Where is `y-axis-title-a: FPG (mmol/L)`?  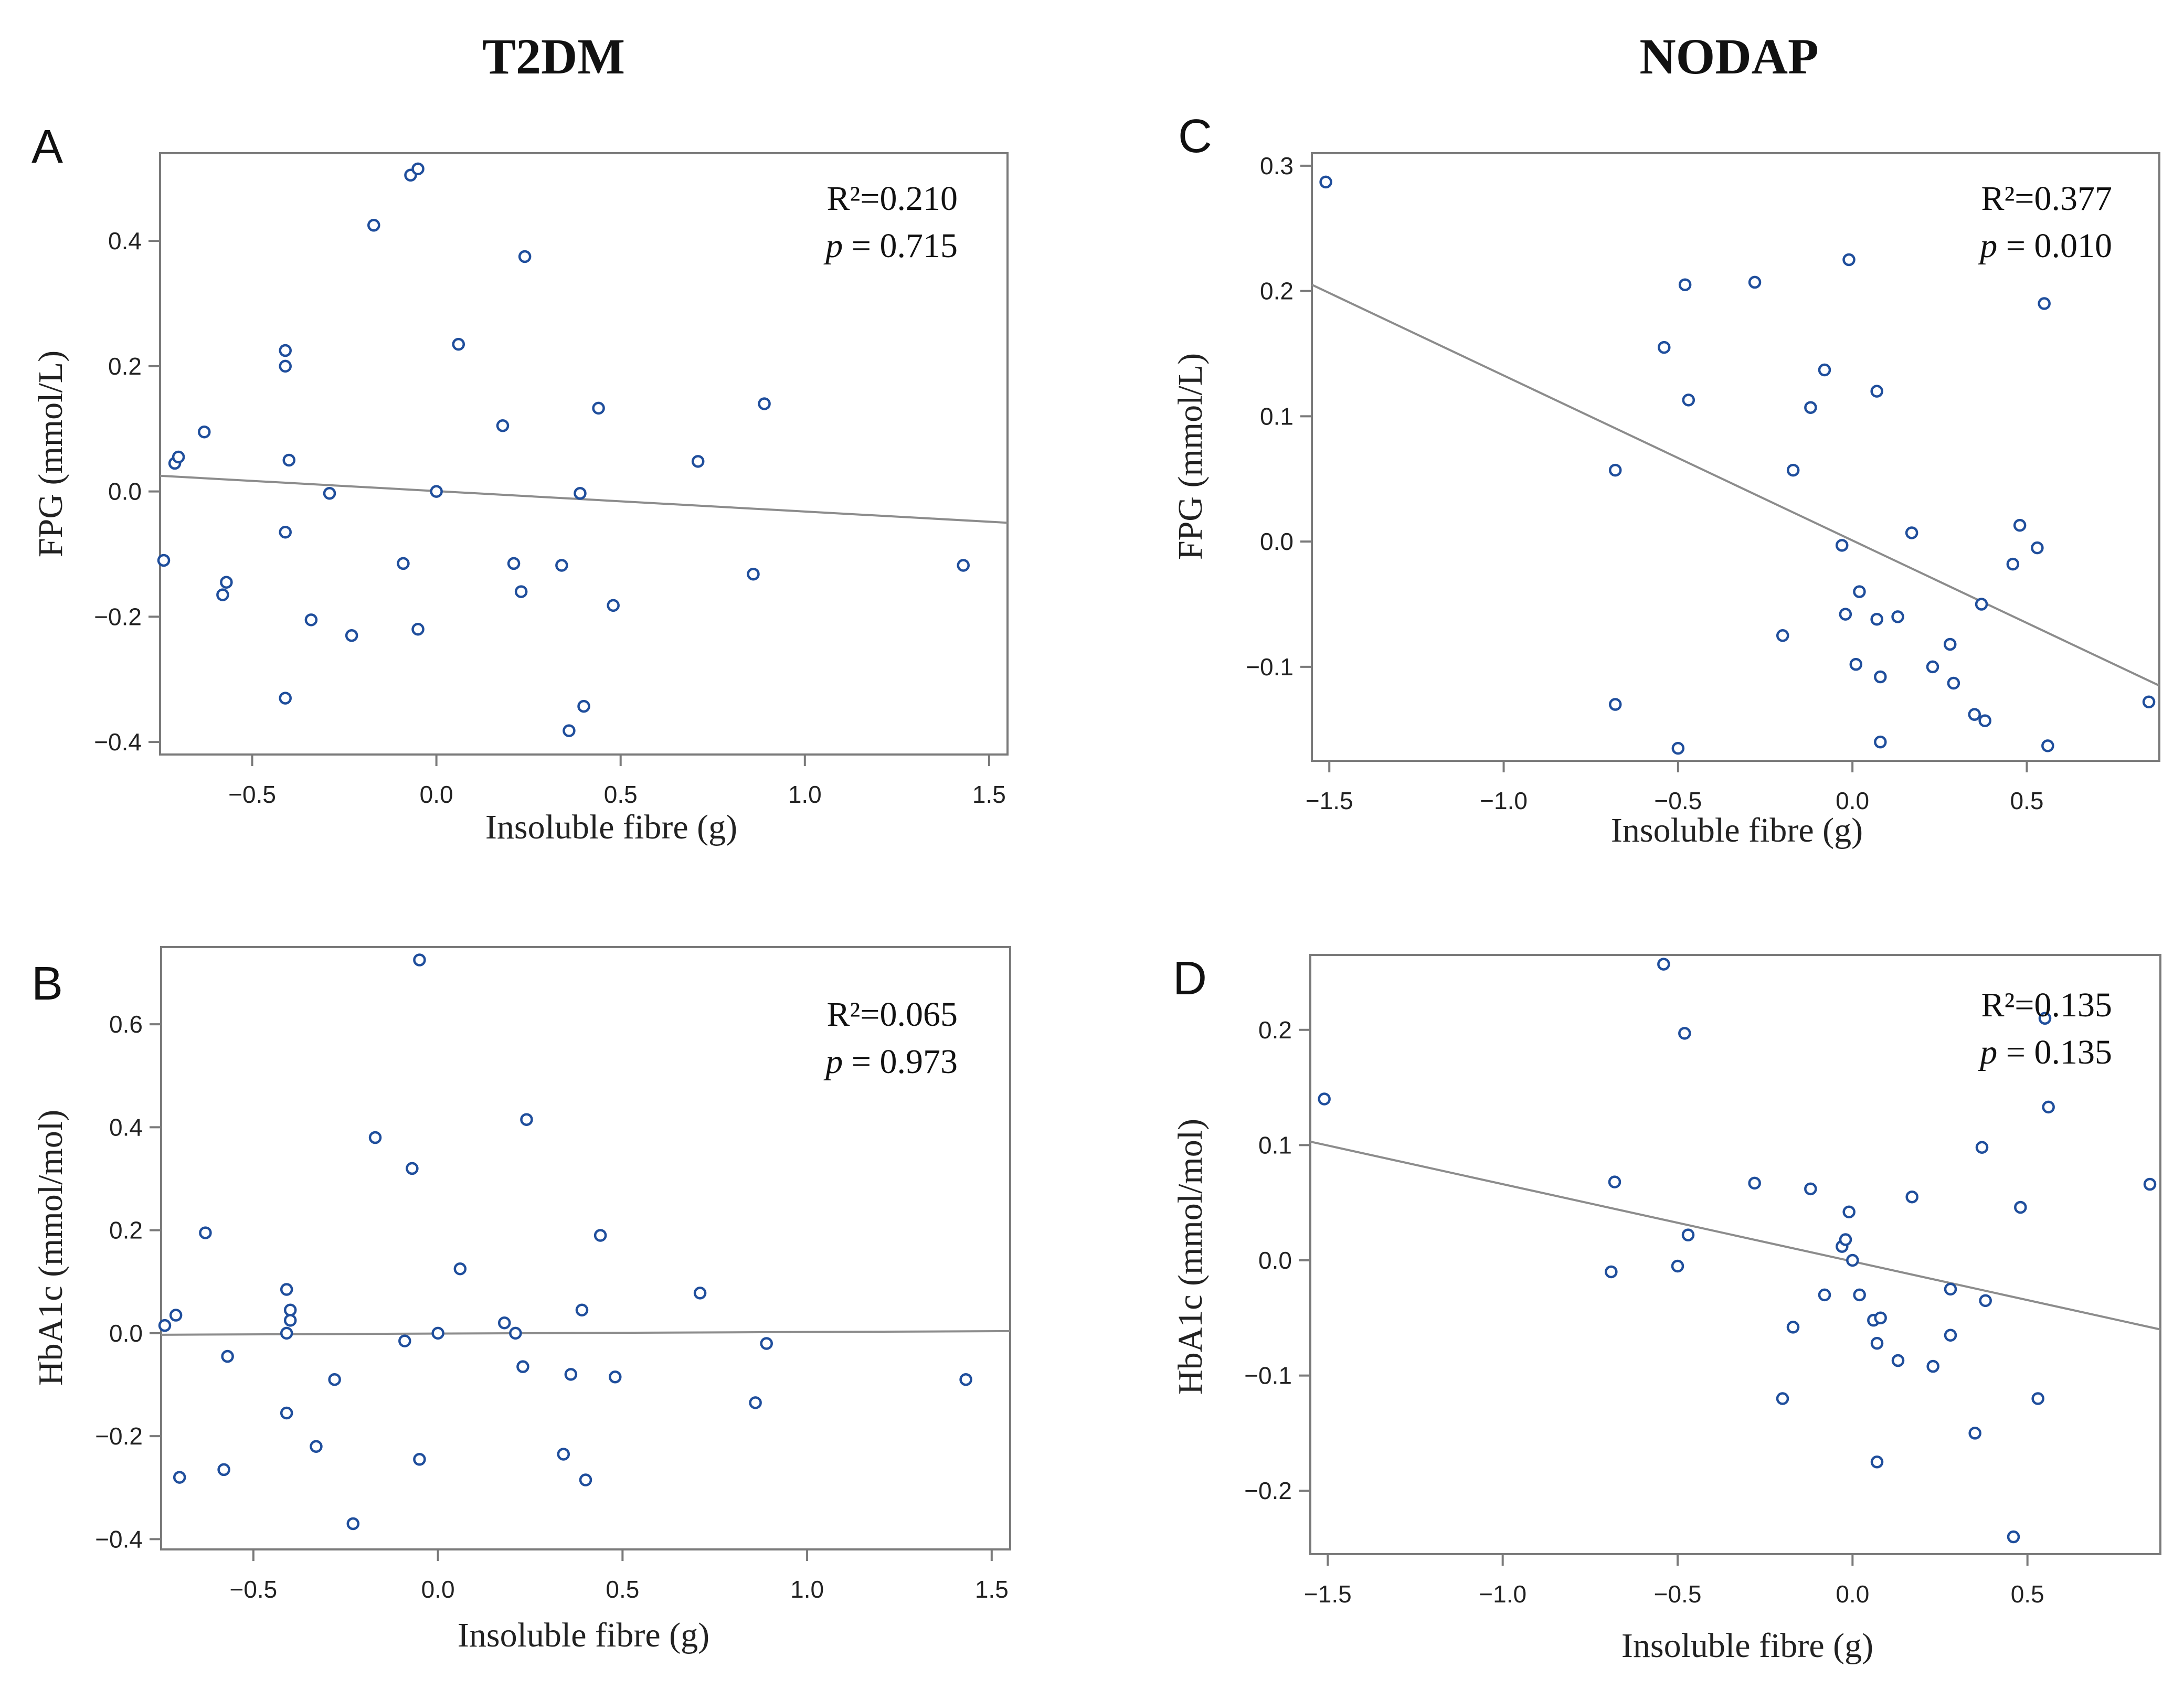
y-axis-title-a: FPG (mmol/L) is located at coordinates (50, 454).